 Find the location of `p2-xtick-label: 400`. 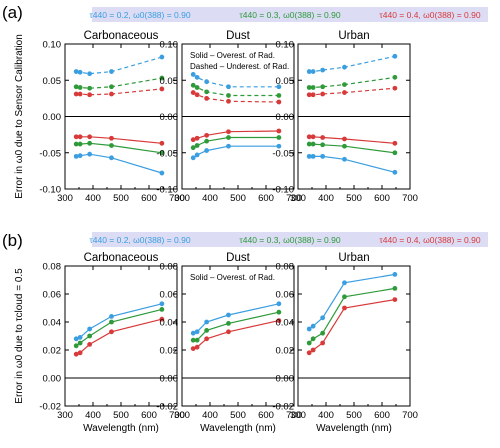

p2-xtick-label: 400 is located at coordinates (210, 198).